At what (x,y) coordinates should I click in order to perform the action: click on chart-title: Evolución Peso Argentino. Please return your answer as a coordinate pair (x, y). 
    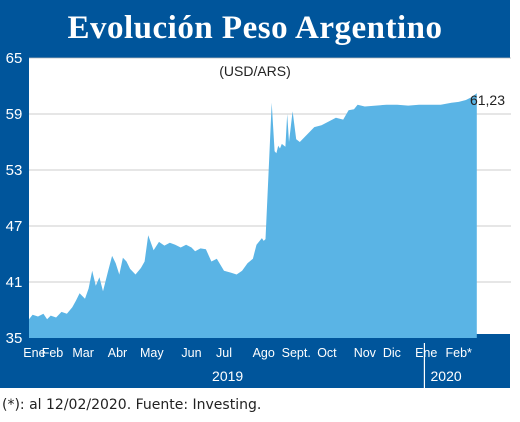
    Looking at the image, I should click on (255, 28).